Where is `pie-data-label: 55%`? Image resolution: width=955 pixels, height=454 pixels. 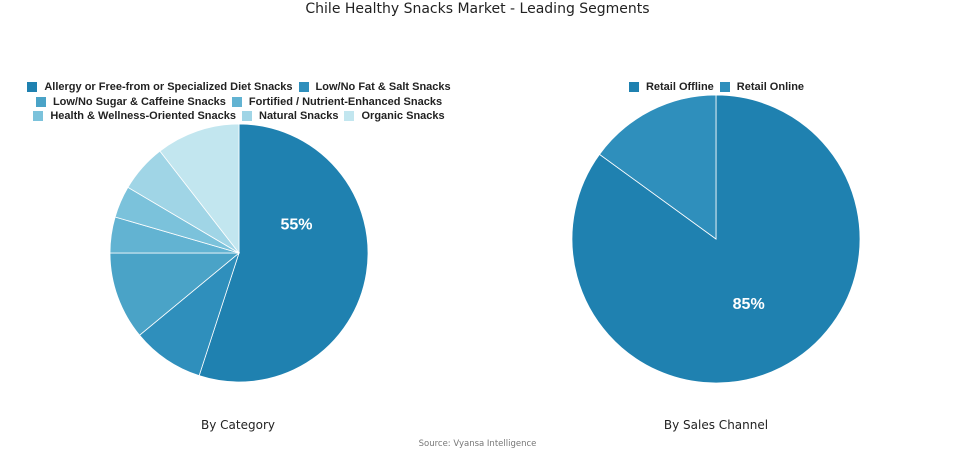
pie-data-label: 55% is located at coordinates (296, 225).